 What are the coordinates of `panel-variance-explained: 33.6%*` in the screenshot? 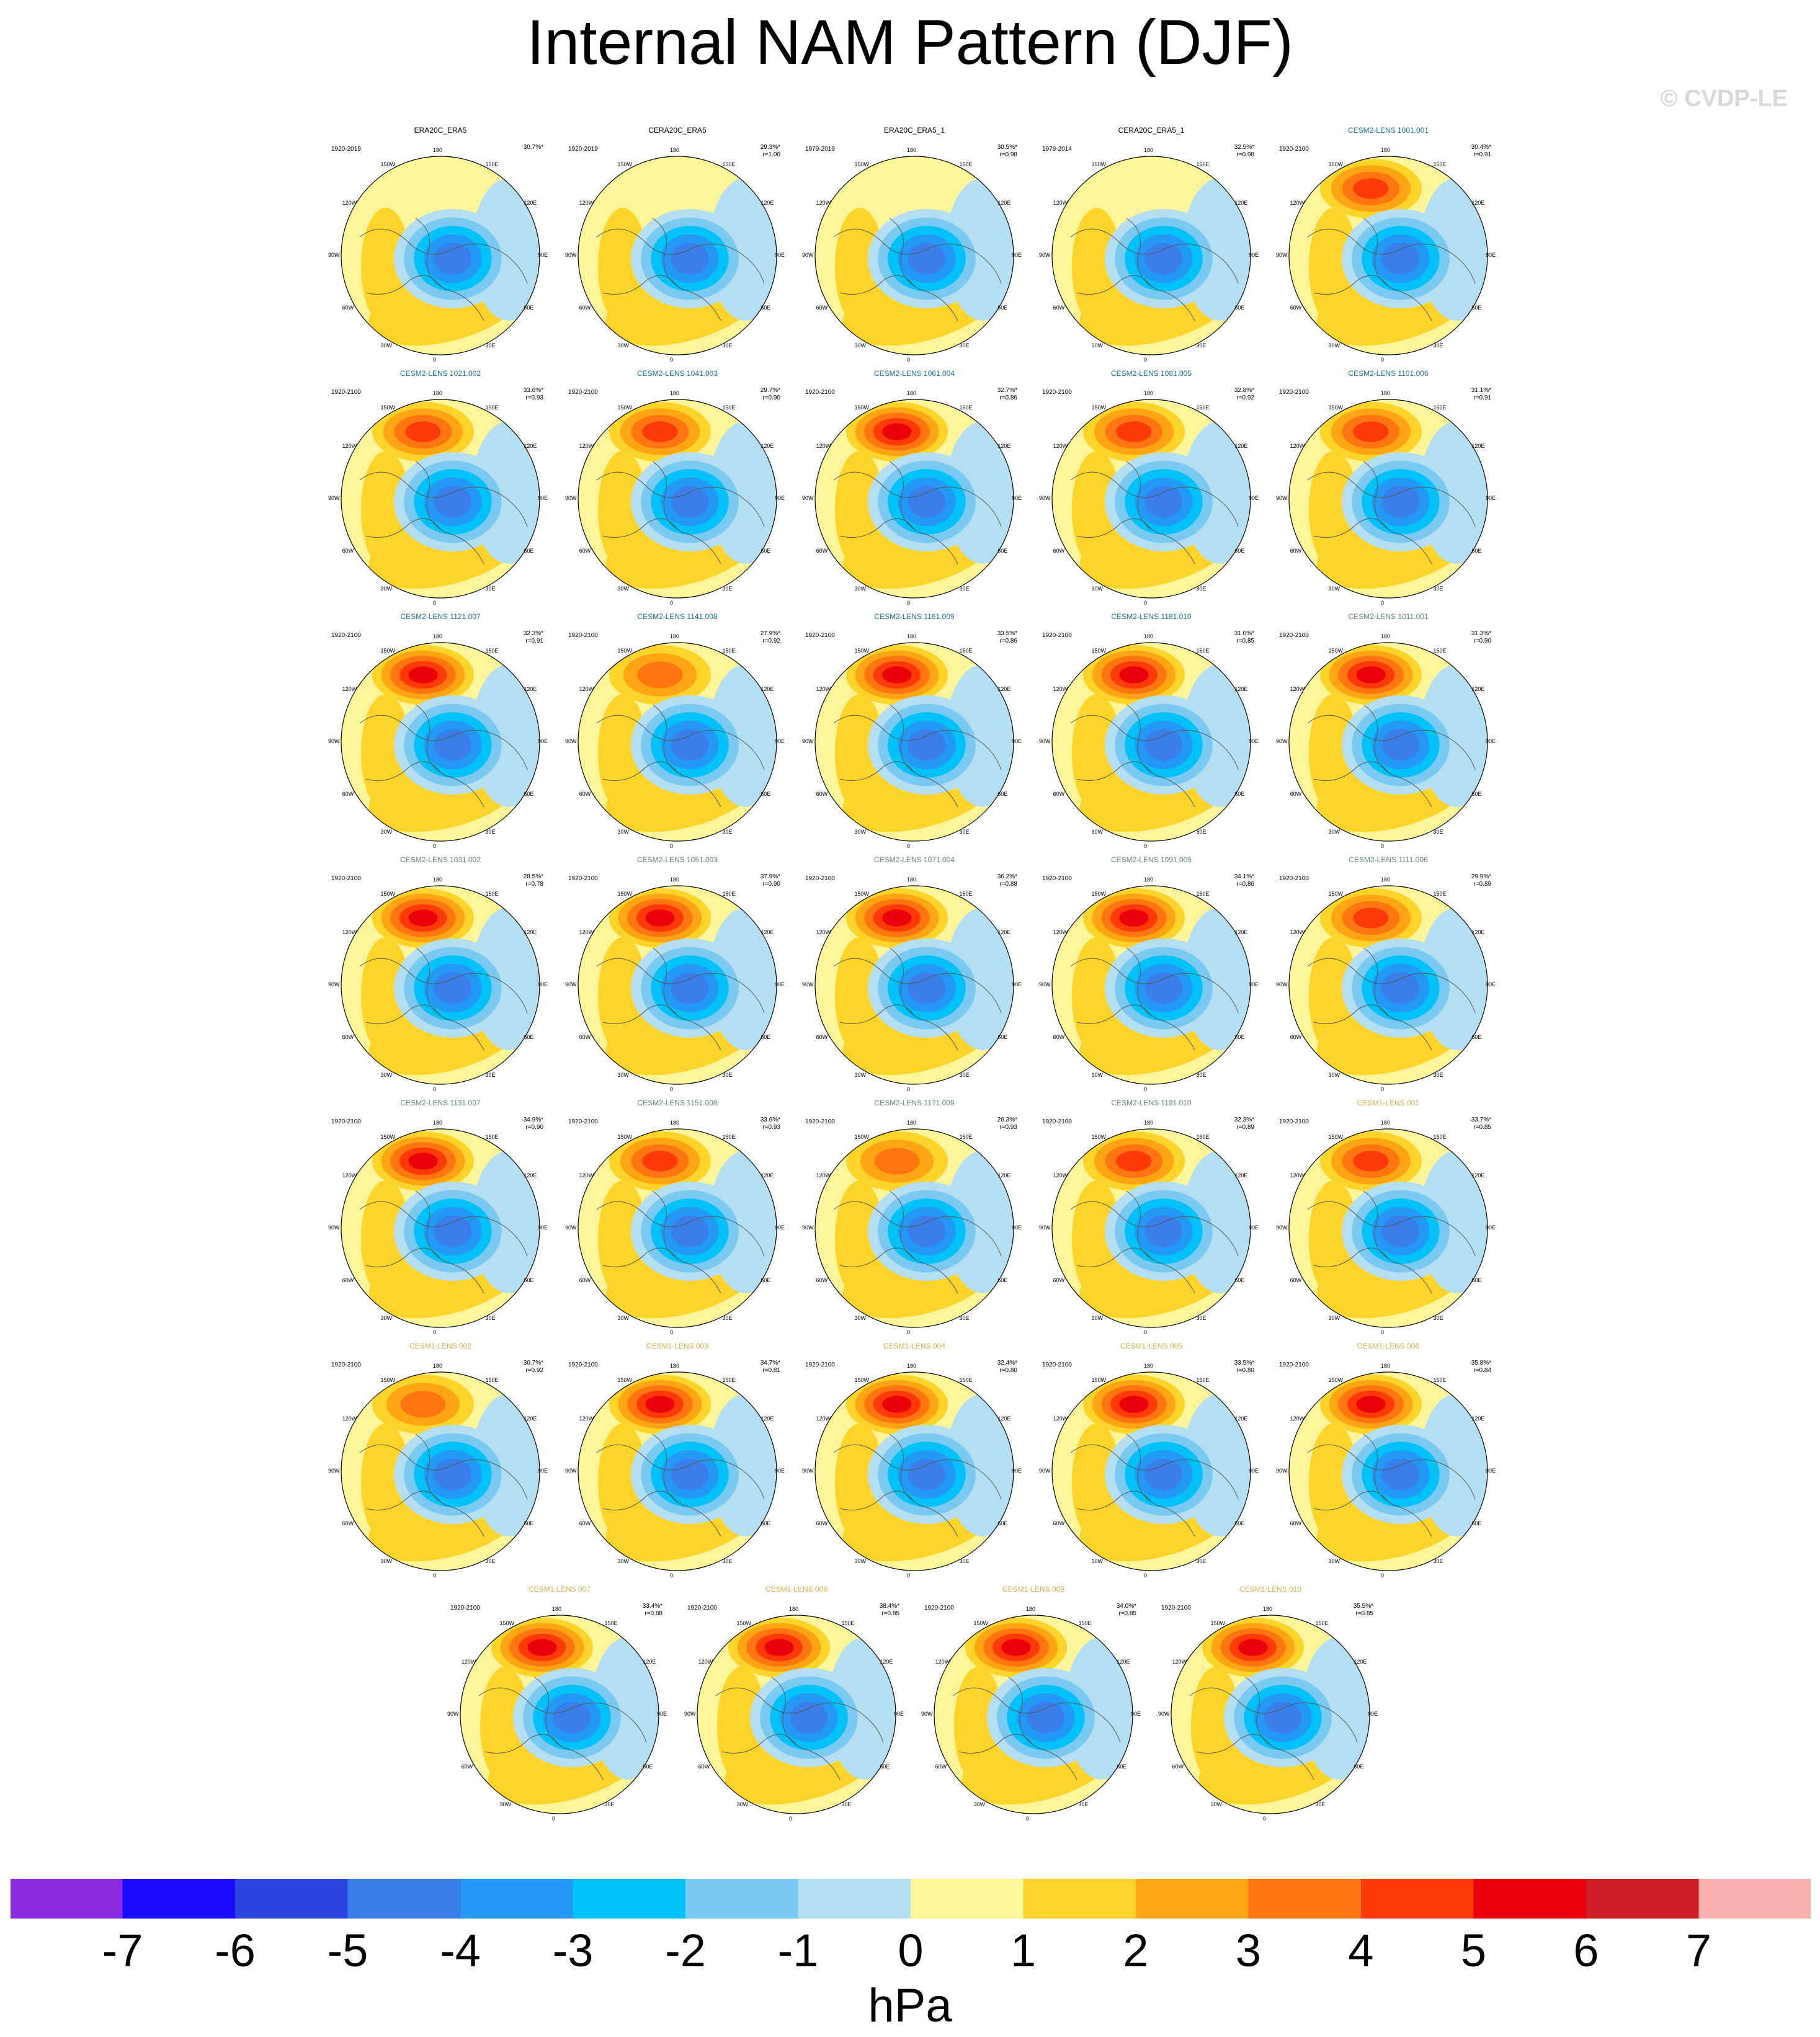 It's located at (533, 390).